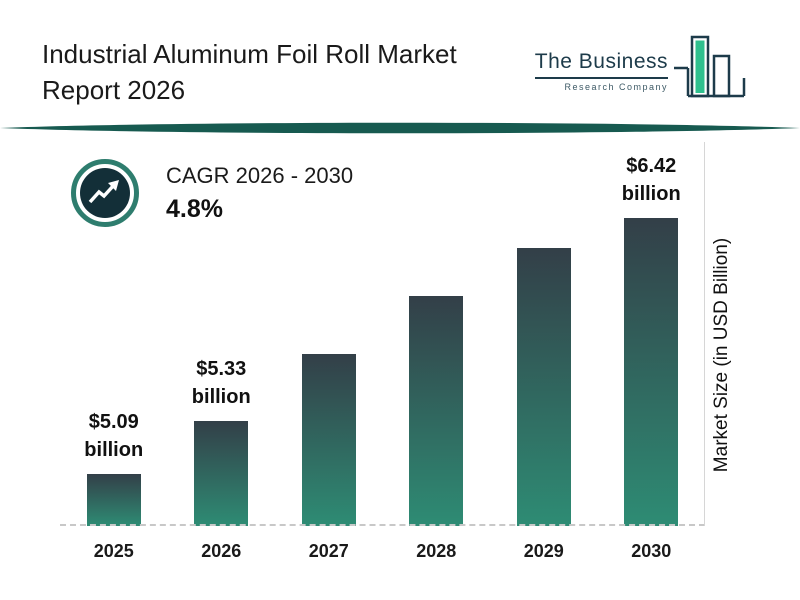 The image size is (800, 600). Describe the element at coordinates (382, 551) in the screenshot. I see `x-axis-ticks: 2025 2026 2027 2028 2029 2030` at that location.